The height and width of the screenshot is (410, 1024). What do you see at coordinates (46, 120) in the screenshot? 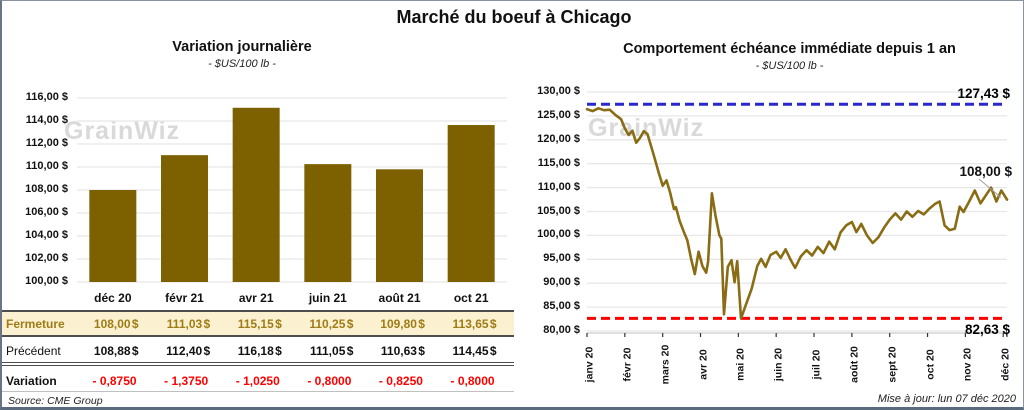
I see `y-tick-label: 114,00 $` at bounding box center [46, 120].